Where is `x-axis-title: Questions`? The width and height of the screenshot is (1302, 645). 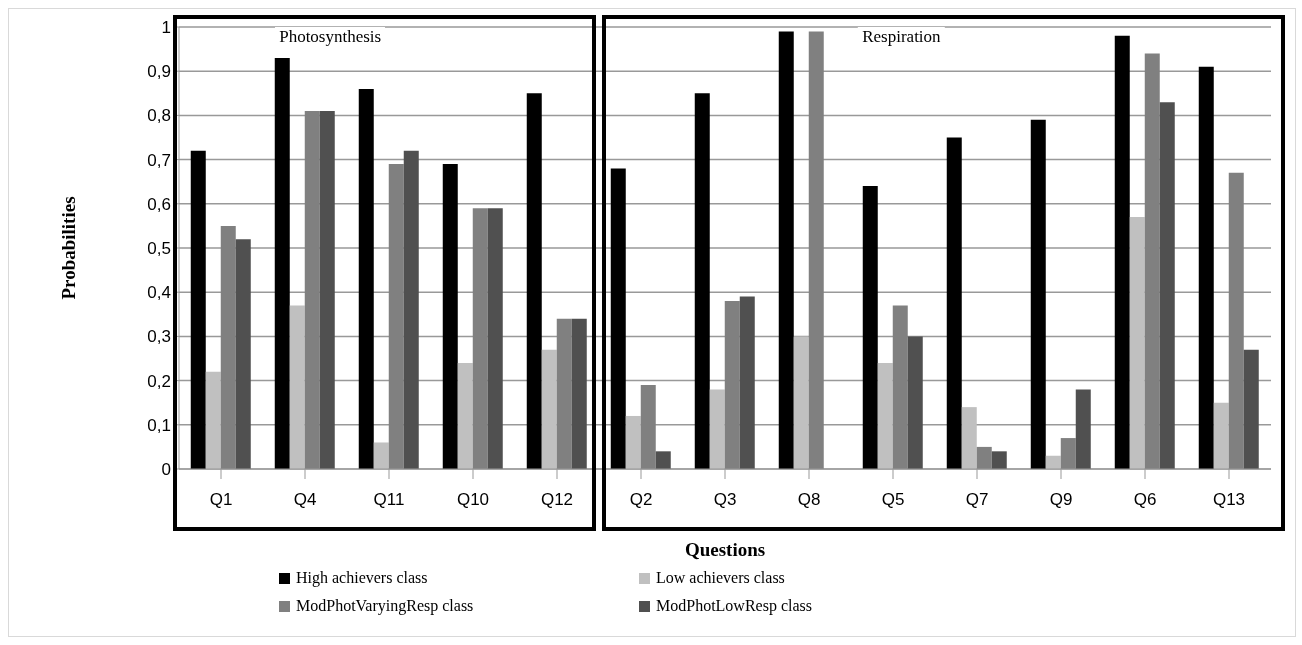
x-axis-title: Questions is located at coordinates (725, 550).